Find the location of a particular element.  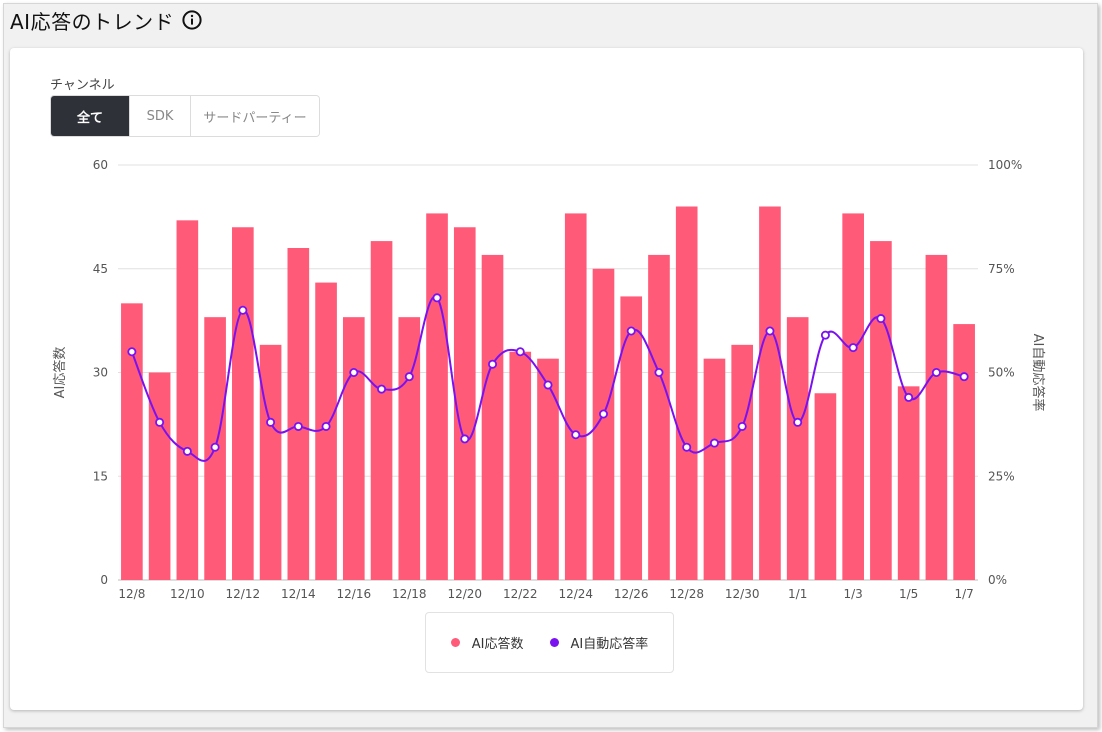

page-title: AI応答のトレンド is located at coordinates (92, 21).